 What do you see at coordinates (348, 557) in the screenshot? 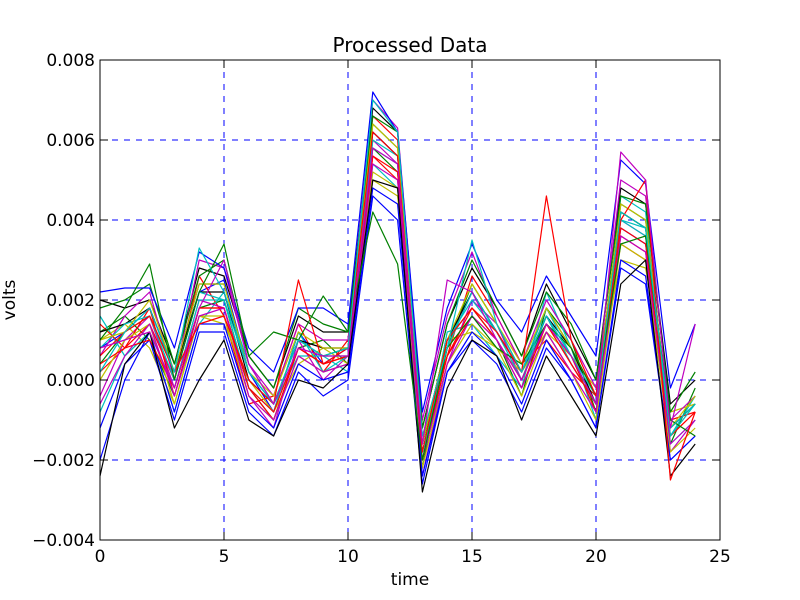
I see `x-tick-label: 10` at bounding box center [348, 557].